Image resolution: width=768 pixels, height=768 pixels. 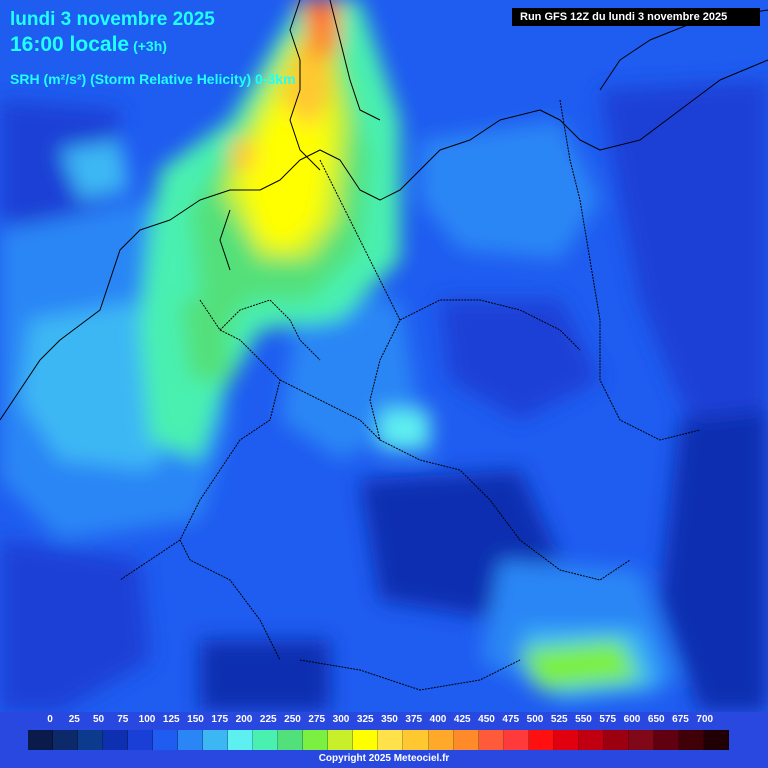 What do you see at coordinates (384, 758) in the screenshot?
I see `copyright: Copyright 2025 Meteociel.fr` at bounding box center [384, 758].